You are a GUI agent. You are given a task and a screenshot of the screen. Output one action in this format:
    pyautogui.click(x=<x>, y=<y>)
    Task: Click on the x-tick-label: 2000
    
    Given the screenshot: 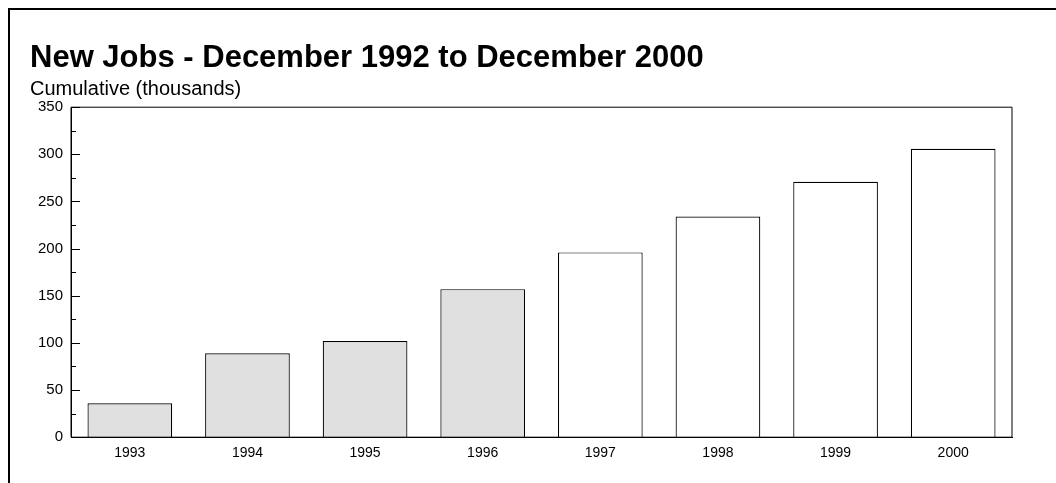 What is the action you would take?
    pyautogui.click(x=953, y=452)
    